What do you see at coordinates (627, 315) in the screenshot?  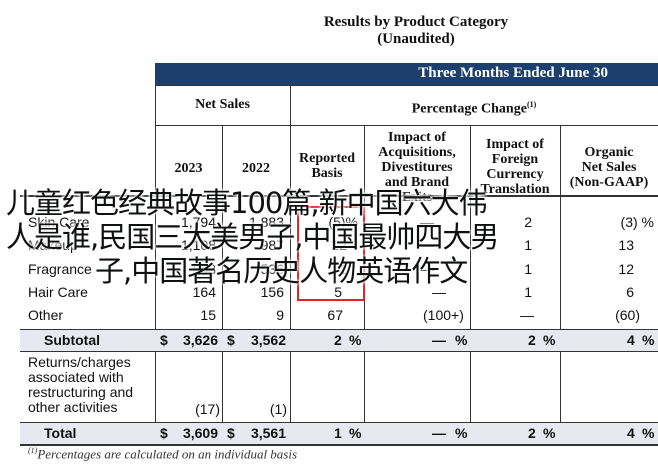 I see `cell-organic: (60)` at bounding box center [627, 315].